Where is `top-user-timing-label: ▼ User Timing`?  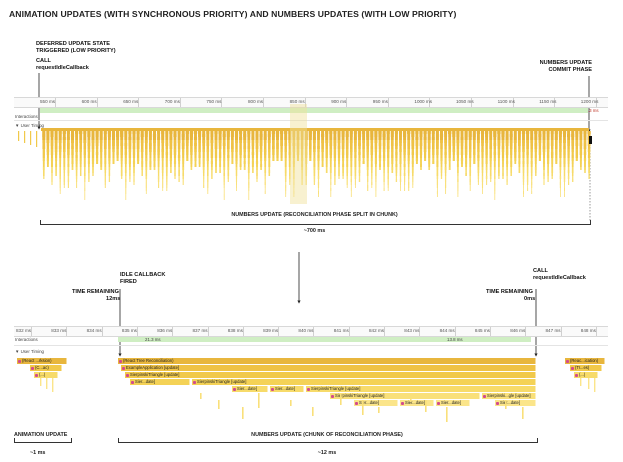
top-user-timing-label: ▼ User Timing is located at coordinates (29, 125).